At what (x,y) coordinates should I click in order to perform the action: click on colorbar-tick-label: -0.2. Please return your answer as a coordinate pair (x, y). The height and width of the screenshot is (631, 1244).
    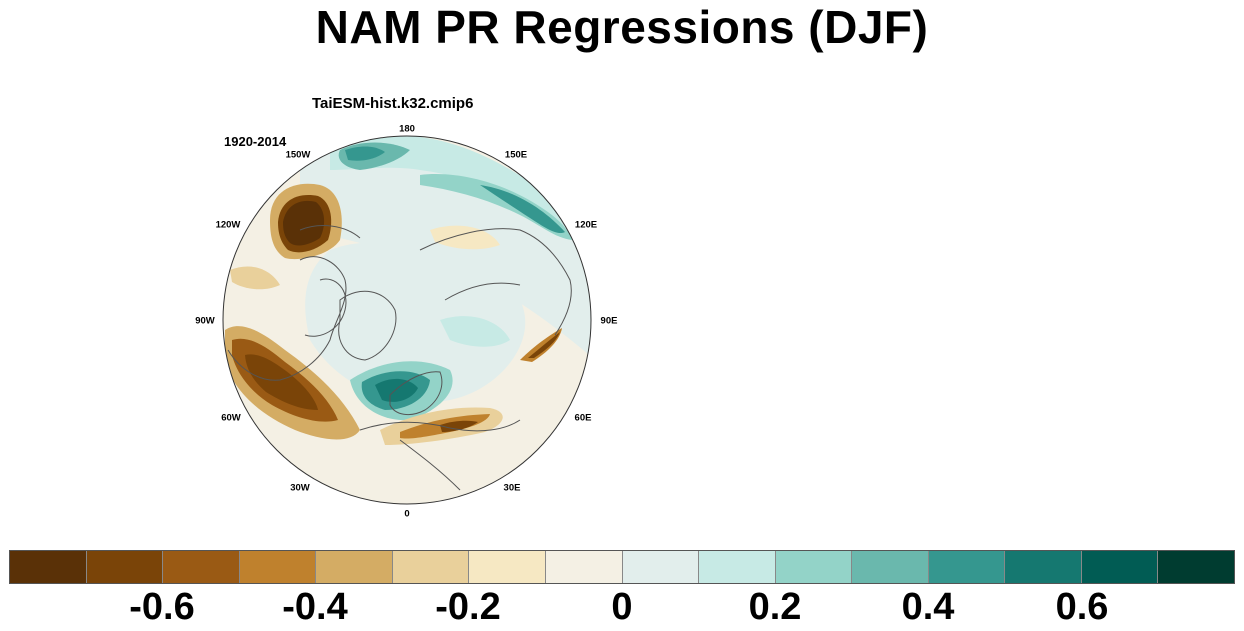
    Looking at the image, I should click on (468, 607).